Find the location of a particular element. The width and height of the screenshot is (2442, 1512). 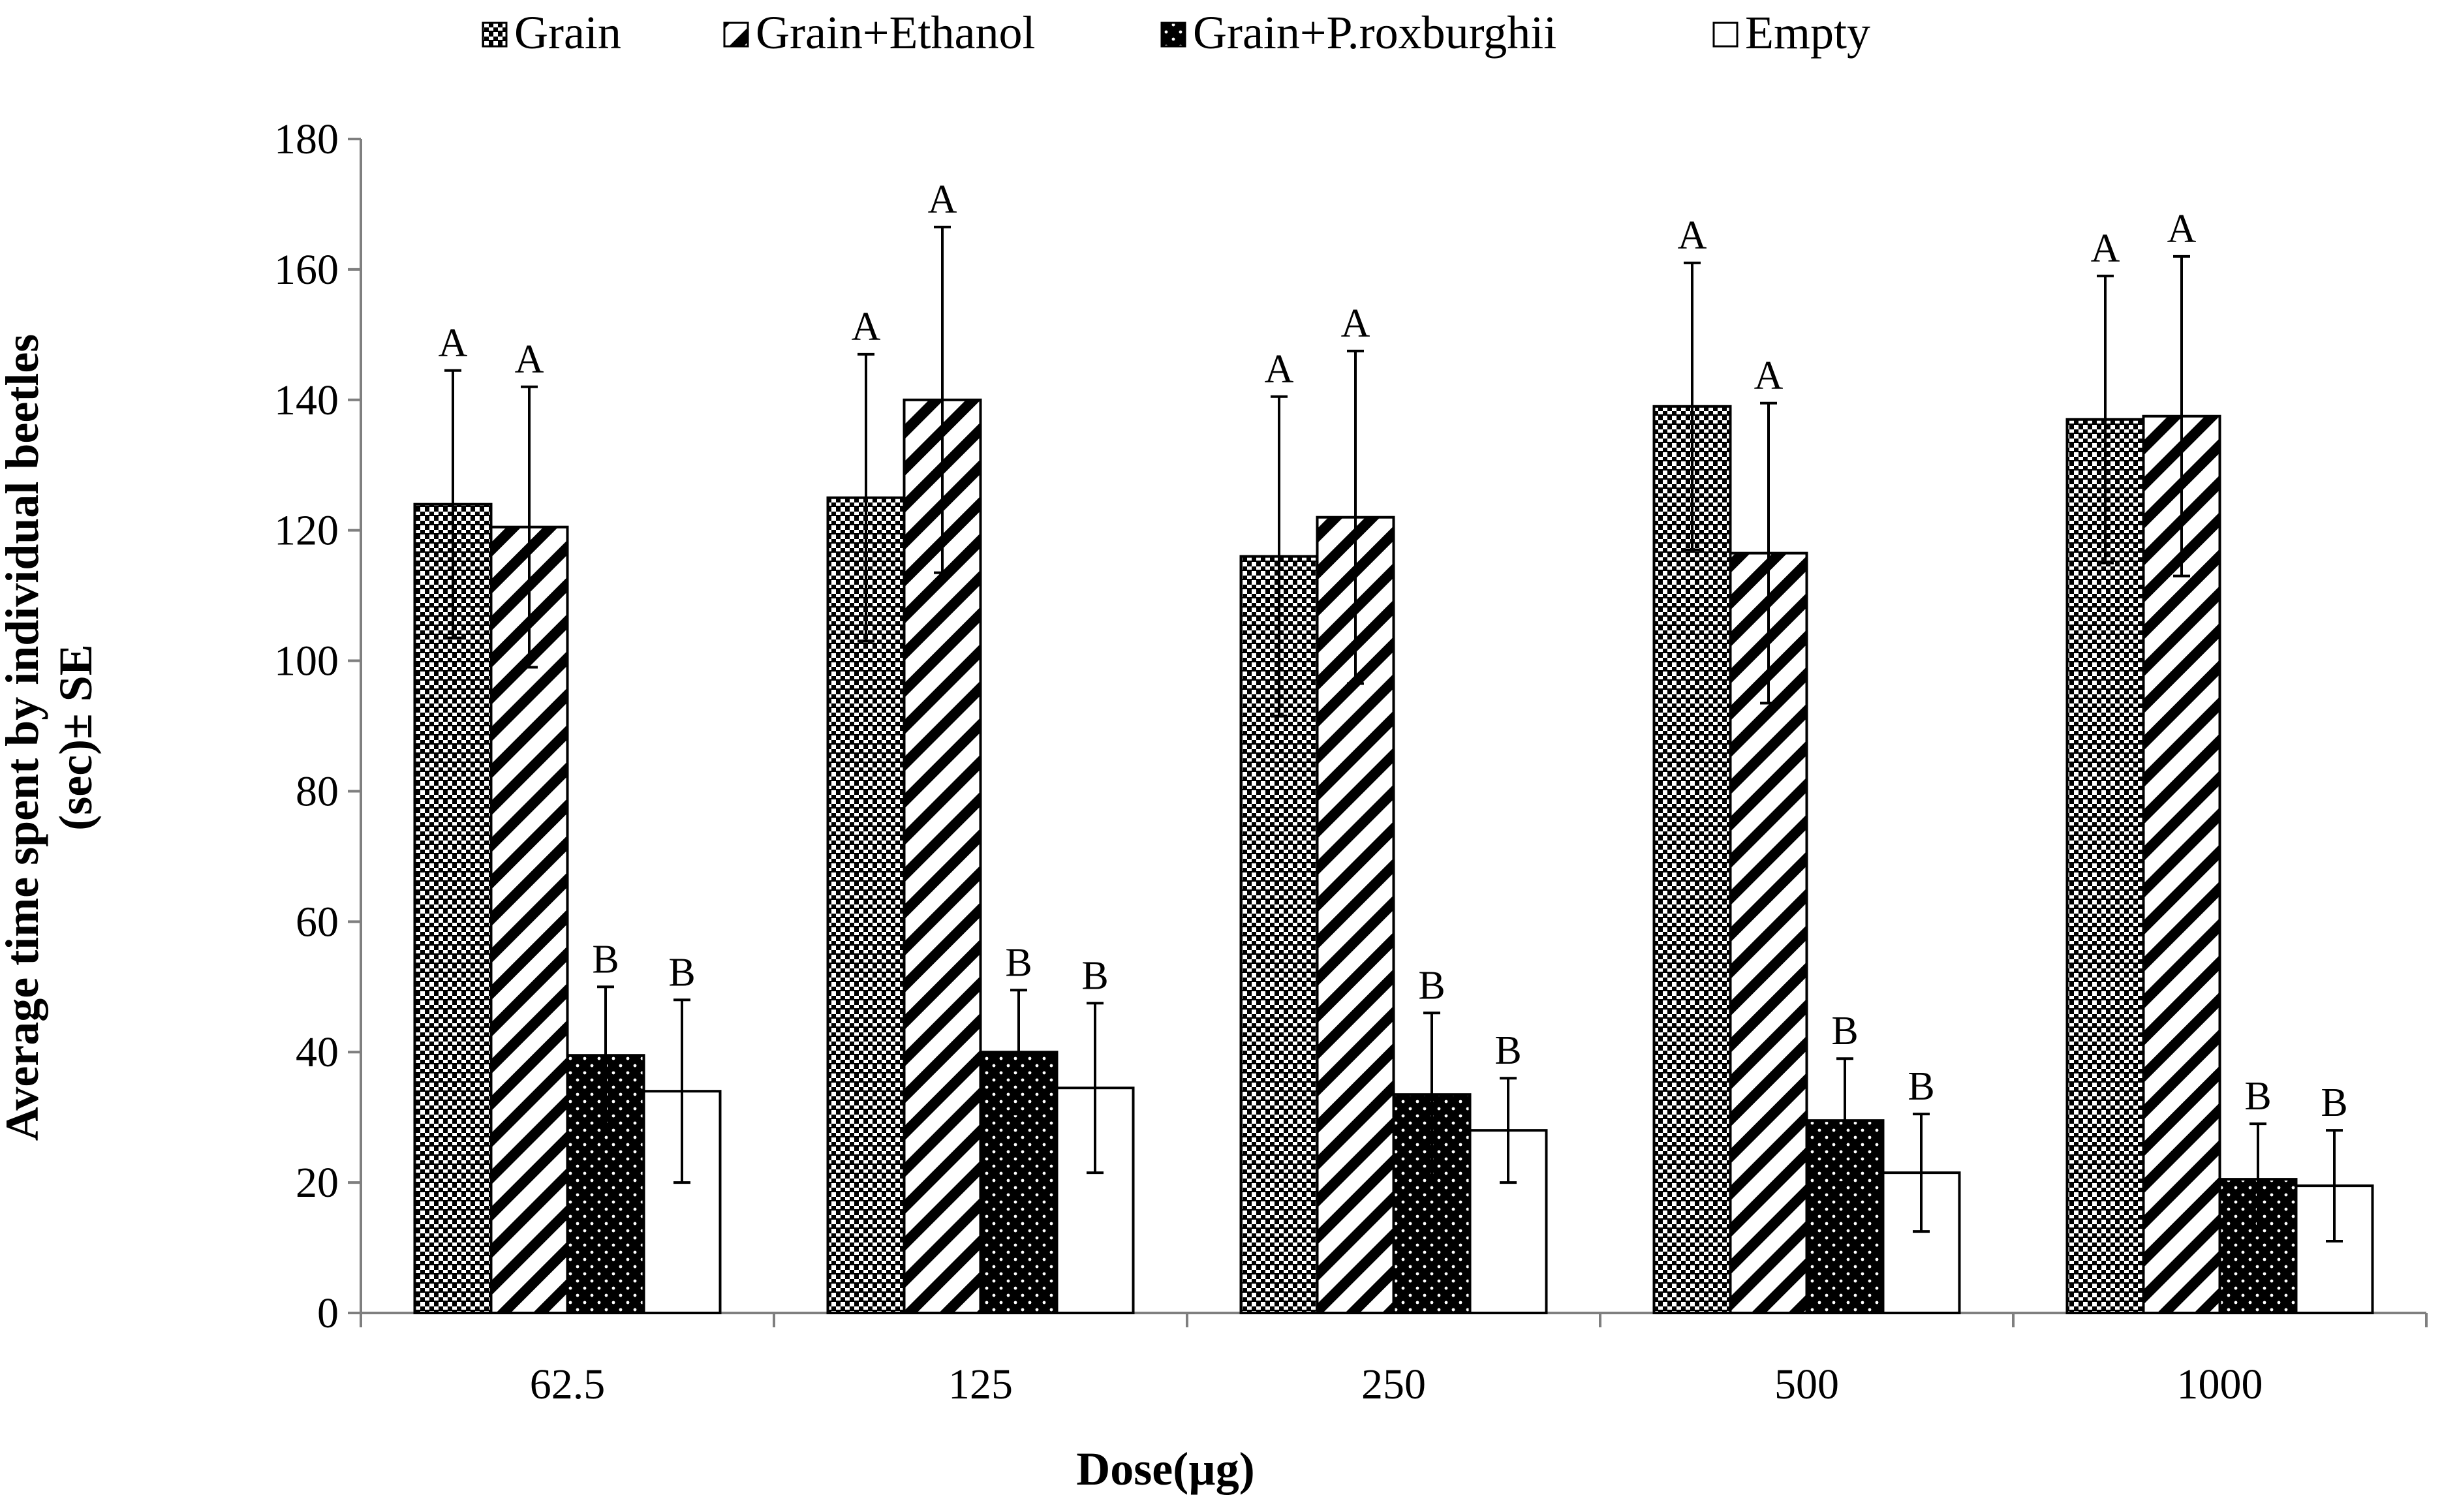

x-tick-label: 1000 is located at coordinates (2220, 1384).